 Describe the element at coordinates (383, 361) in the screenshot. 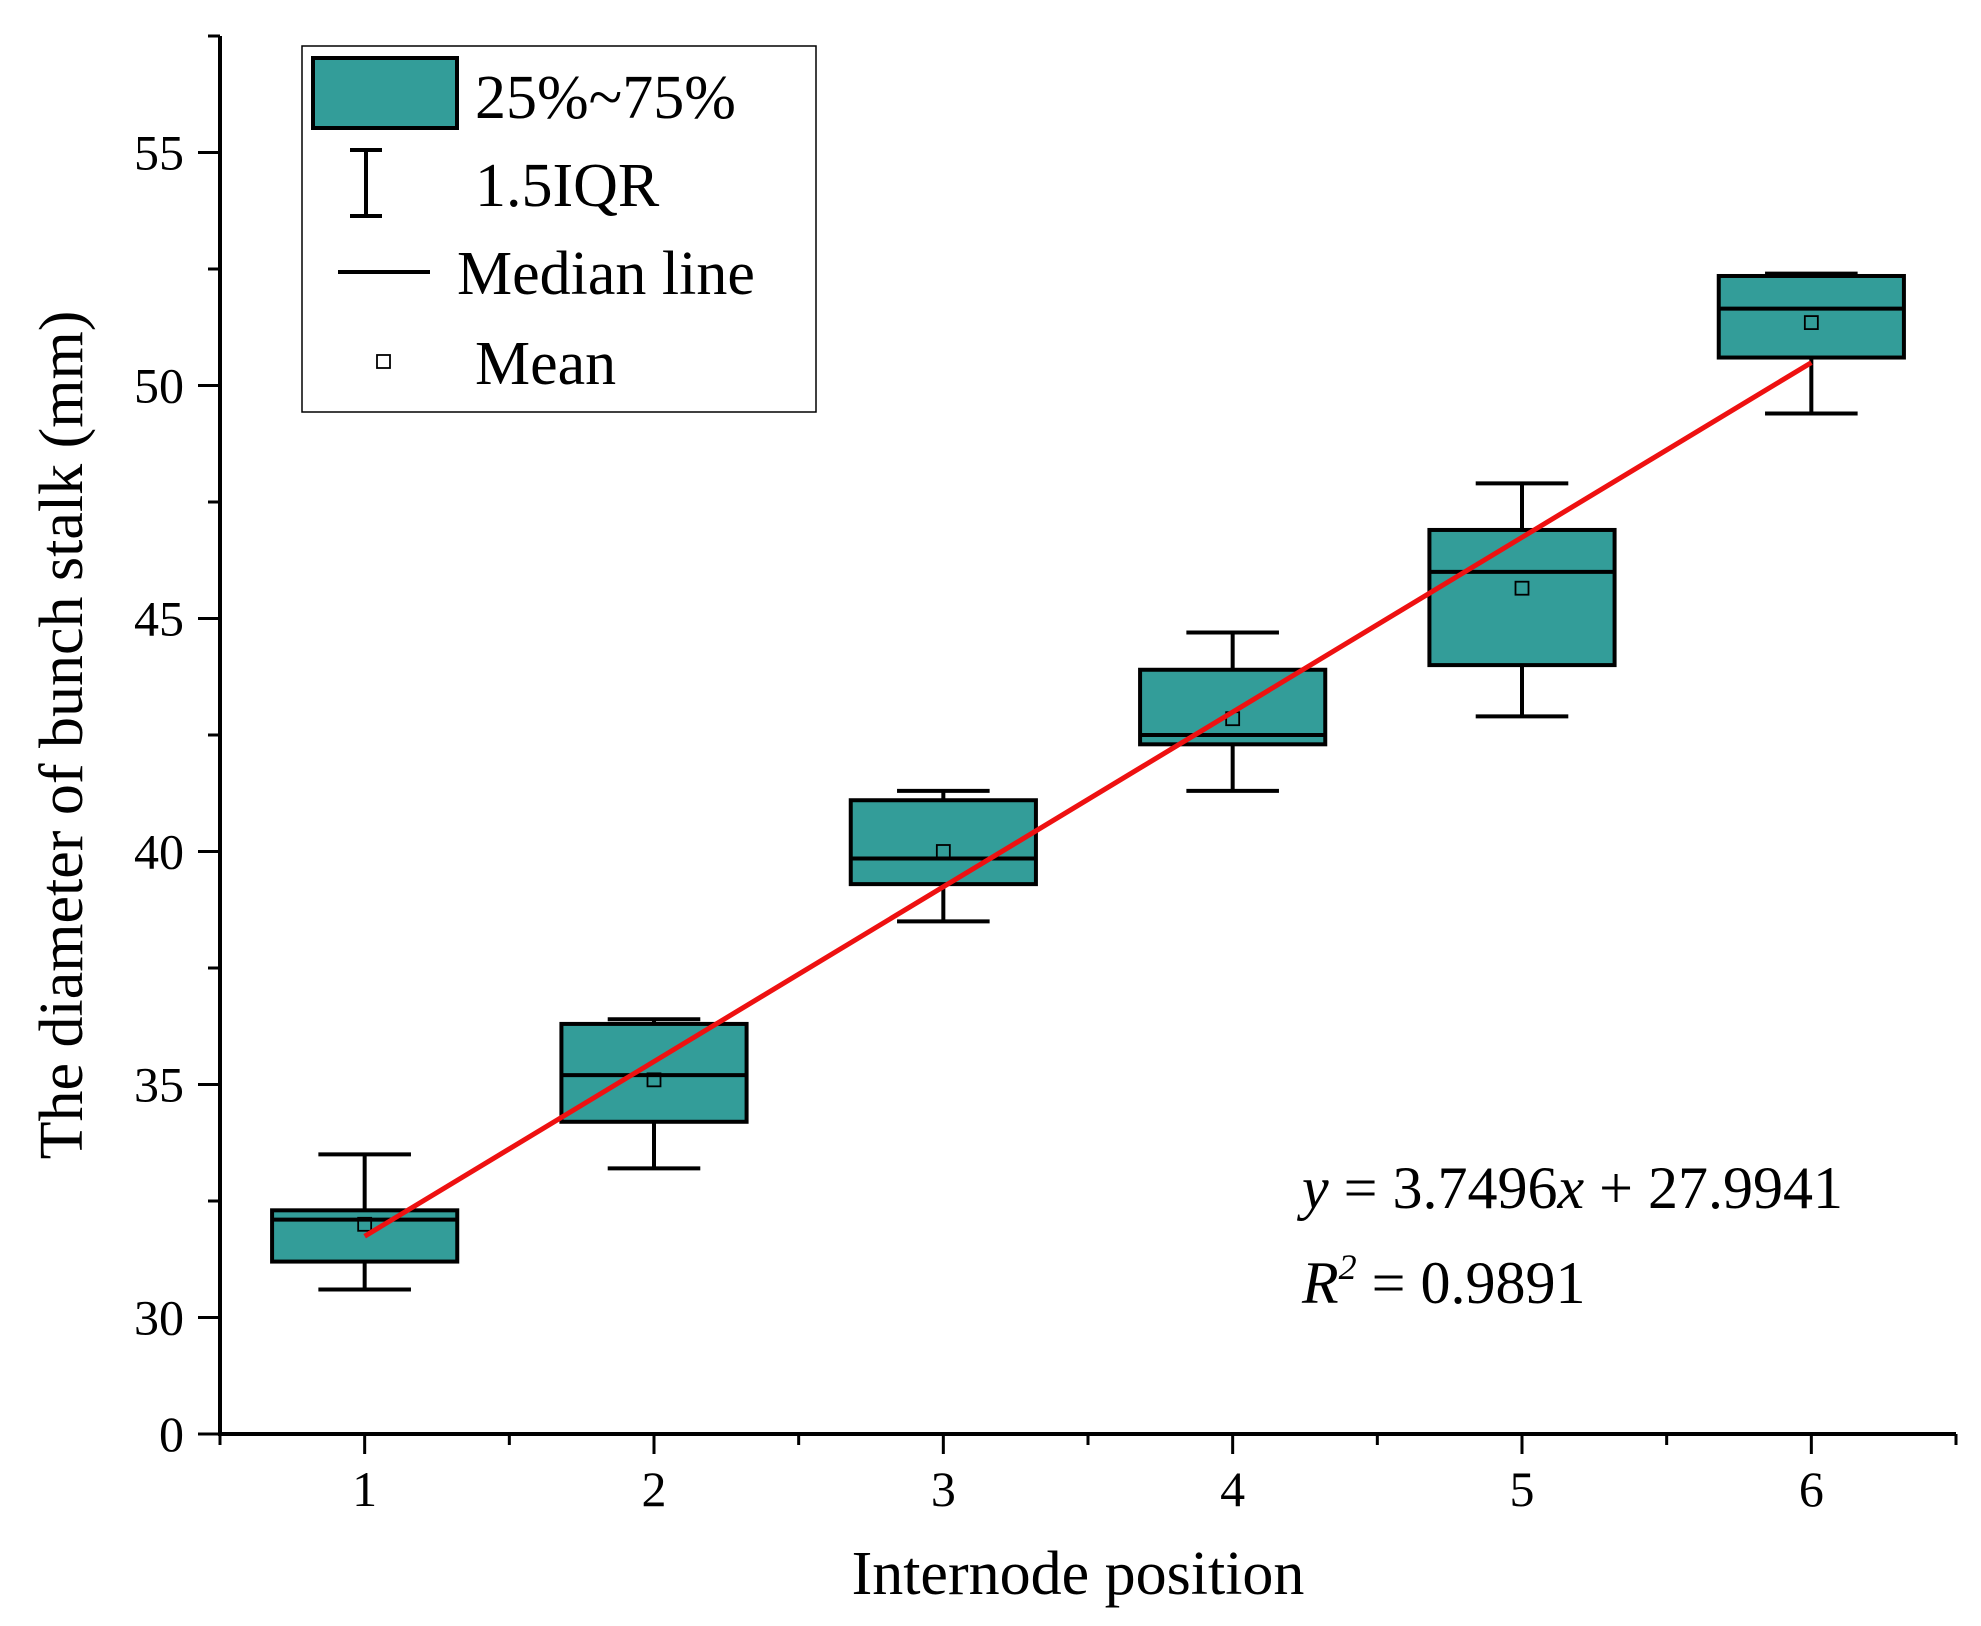

I see `legend-mean-symbol` at that location.